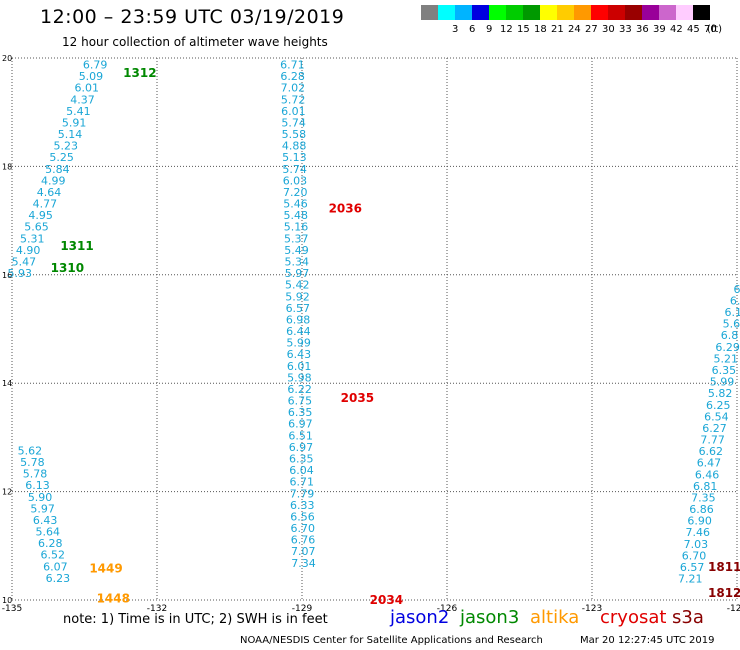  I want to click on legend-label: 6, so click(472, 29).